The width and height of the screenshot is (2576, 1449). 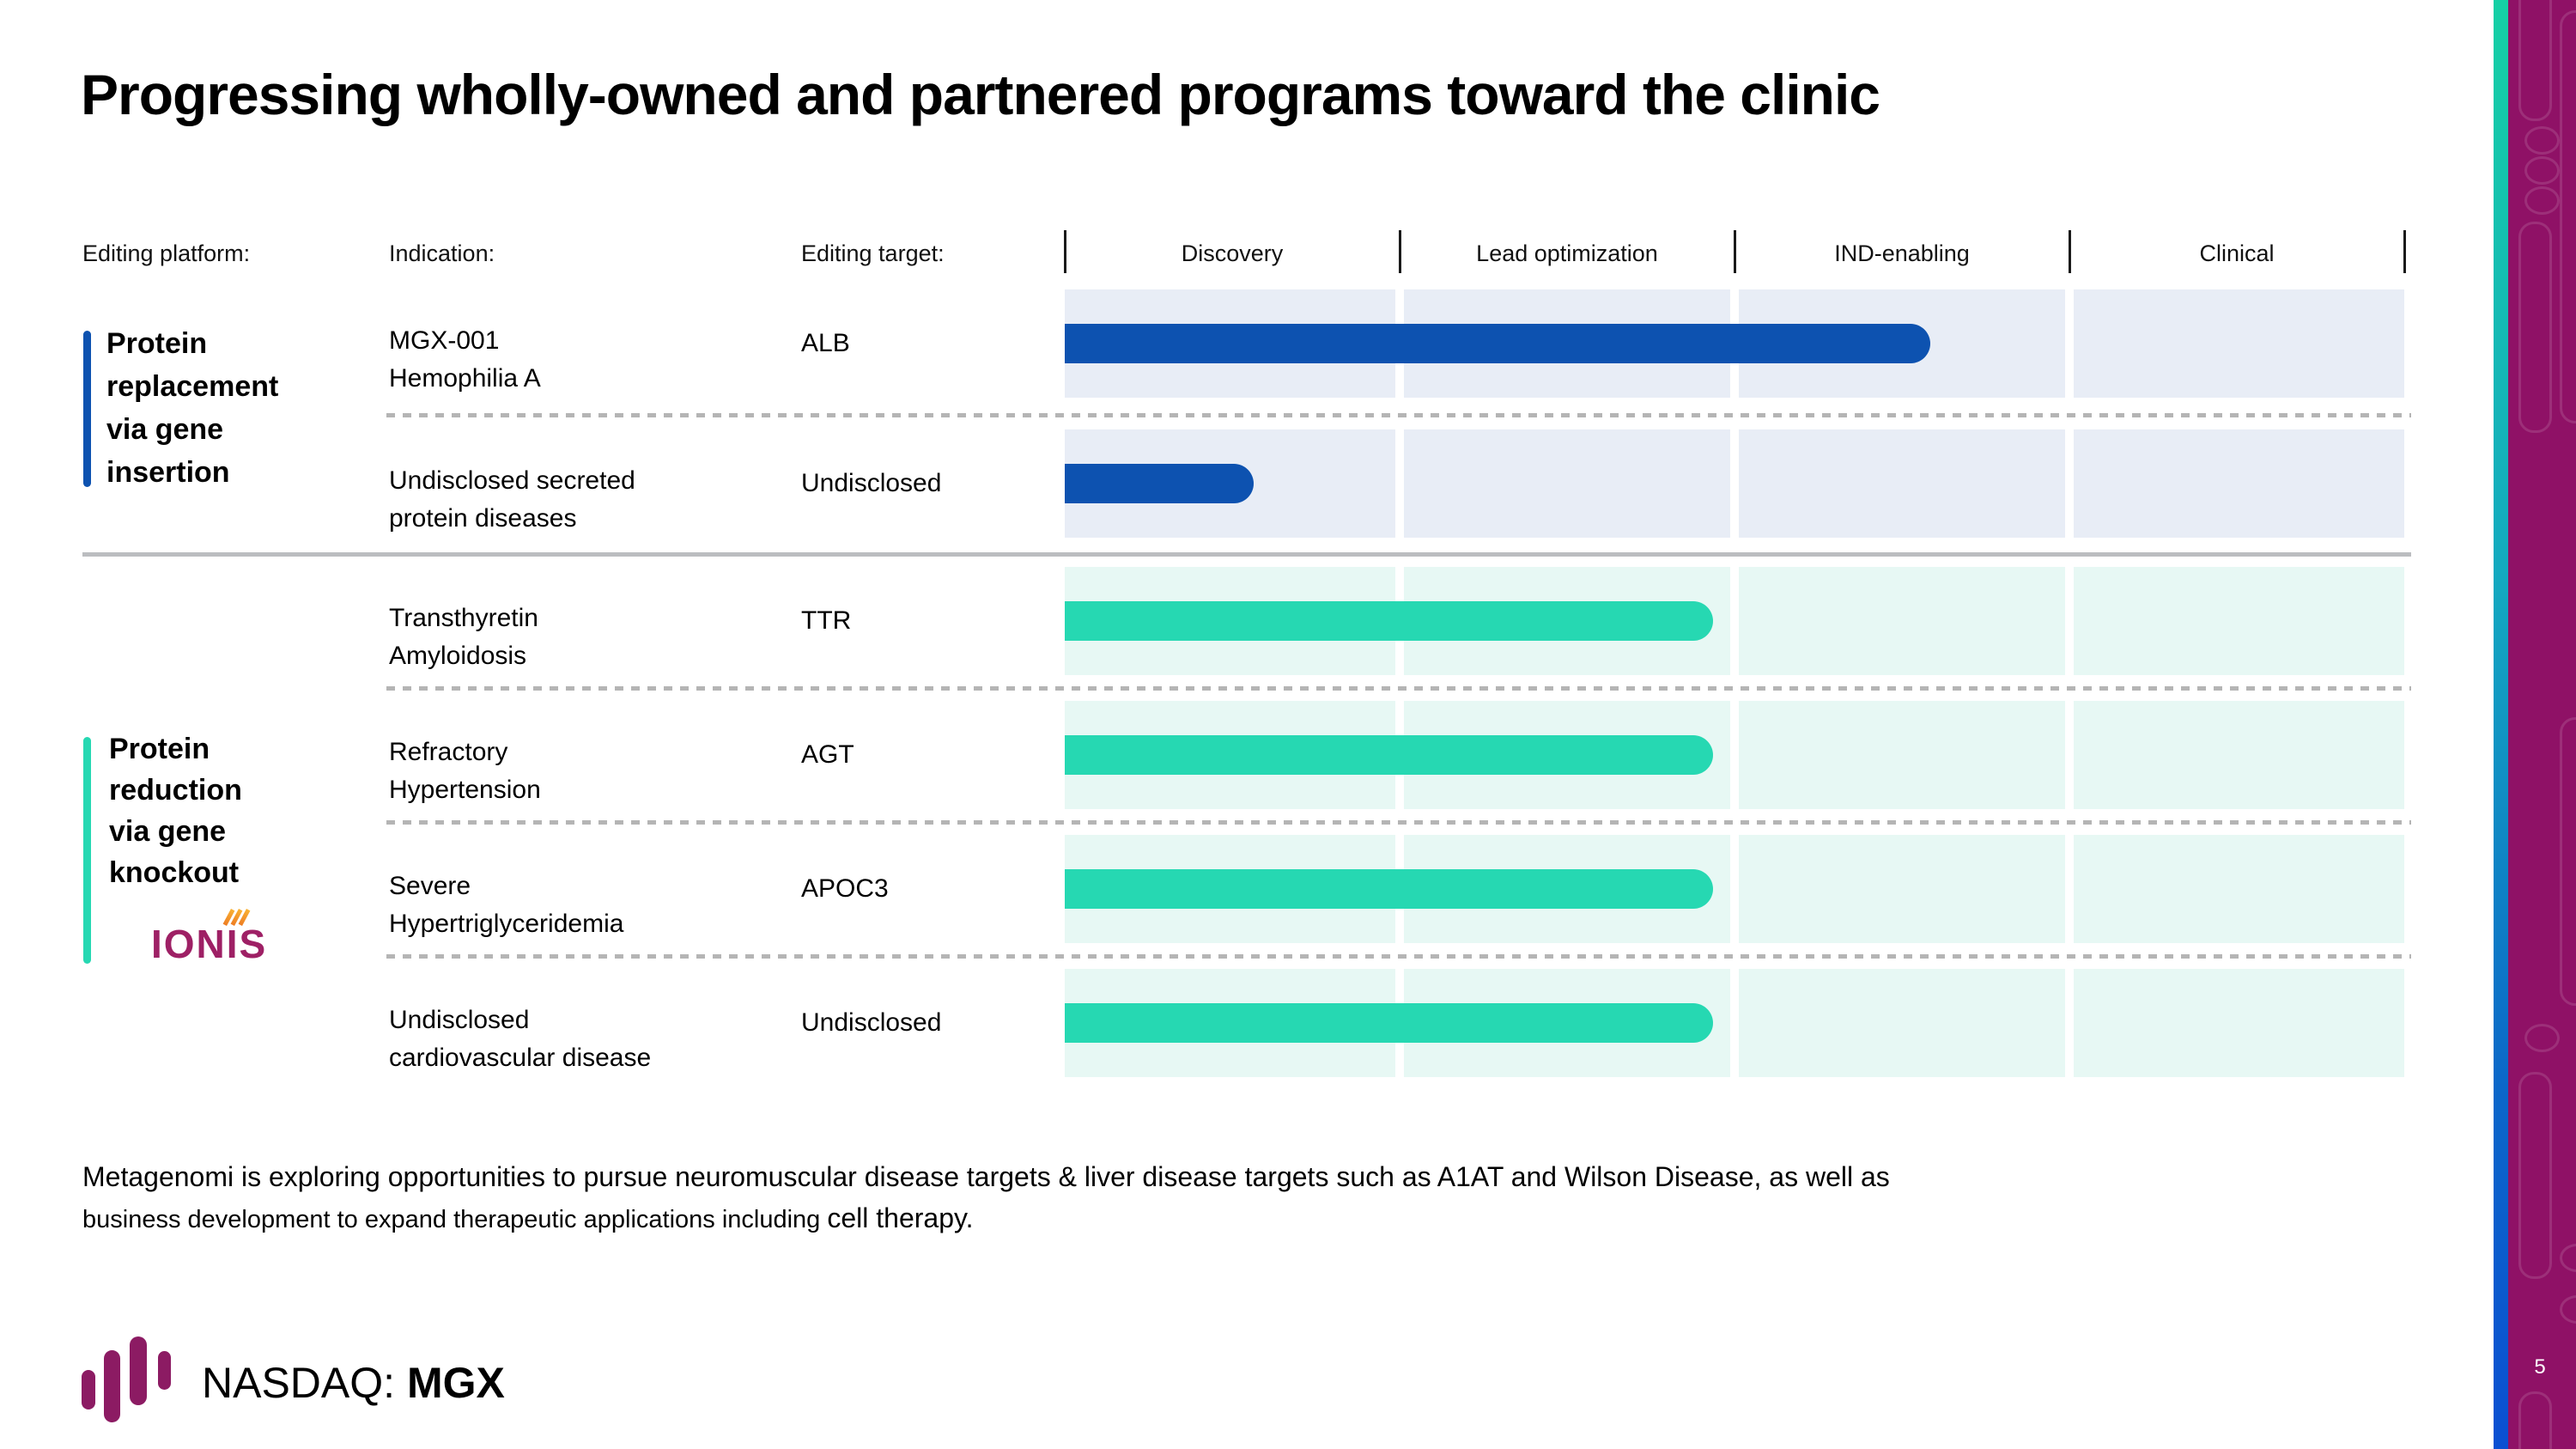 What do you see at coordinates (2501, 724) in the screenshot?
I see `edge-gradient-stripe` at bounding box center [2501, 724].